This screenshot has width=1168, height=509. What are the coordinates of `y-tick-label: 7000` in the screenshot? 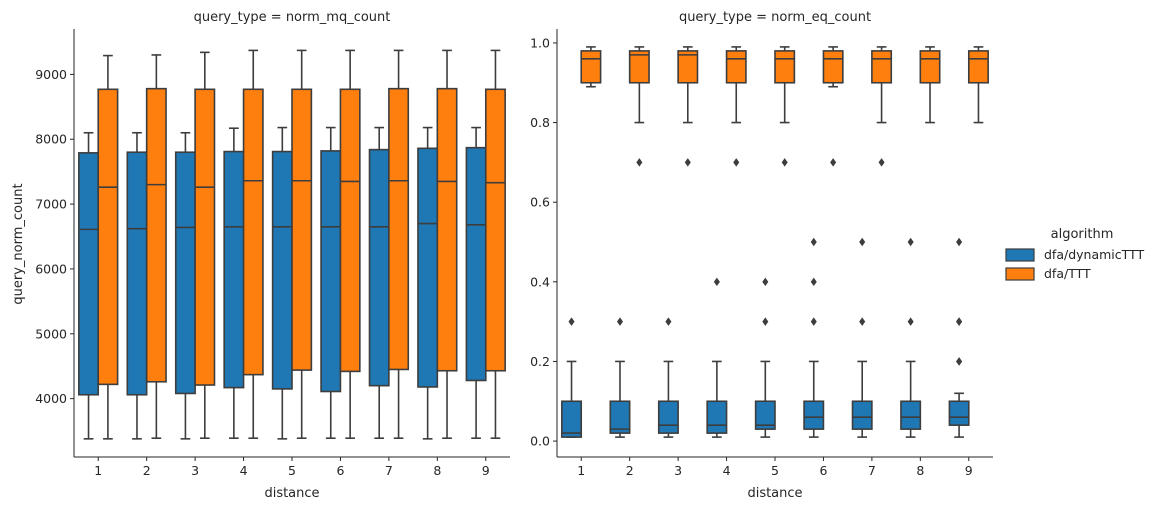 It's located at (51, 204).